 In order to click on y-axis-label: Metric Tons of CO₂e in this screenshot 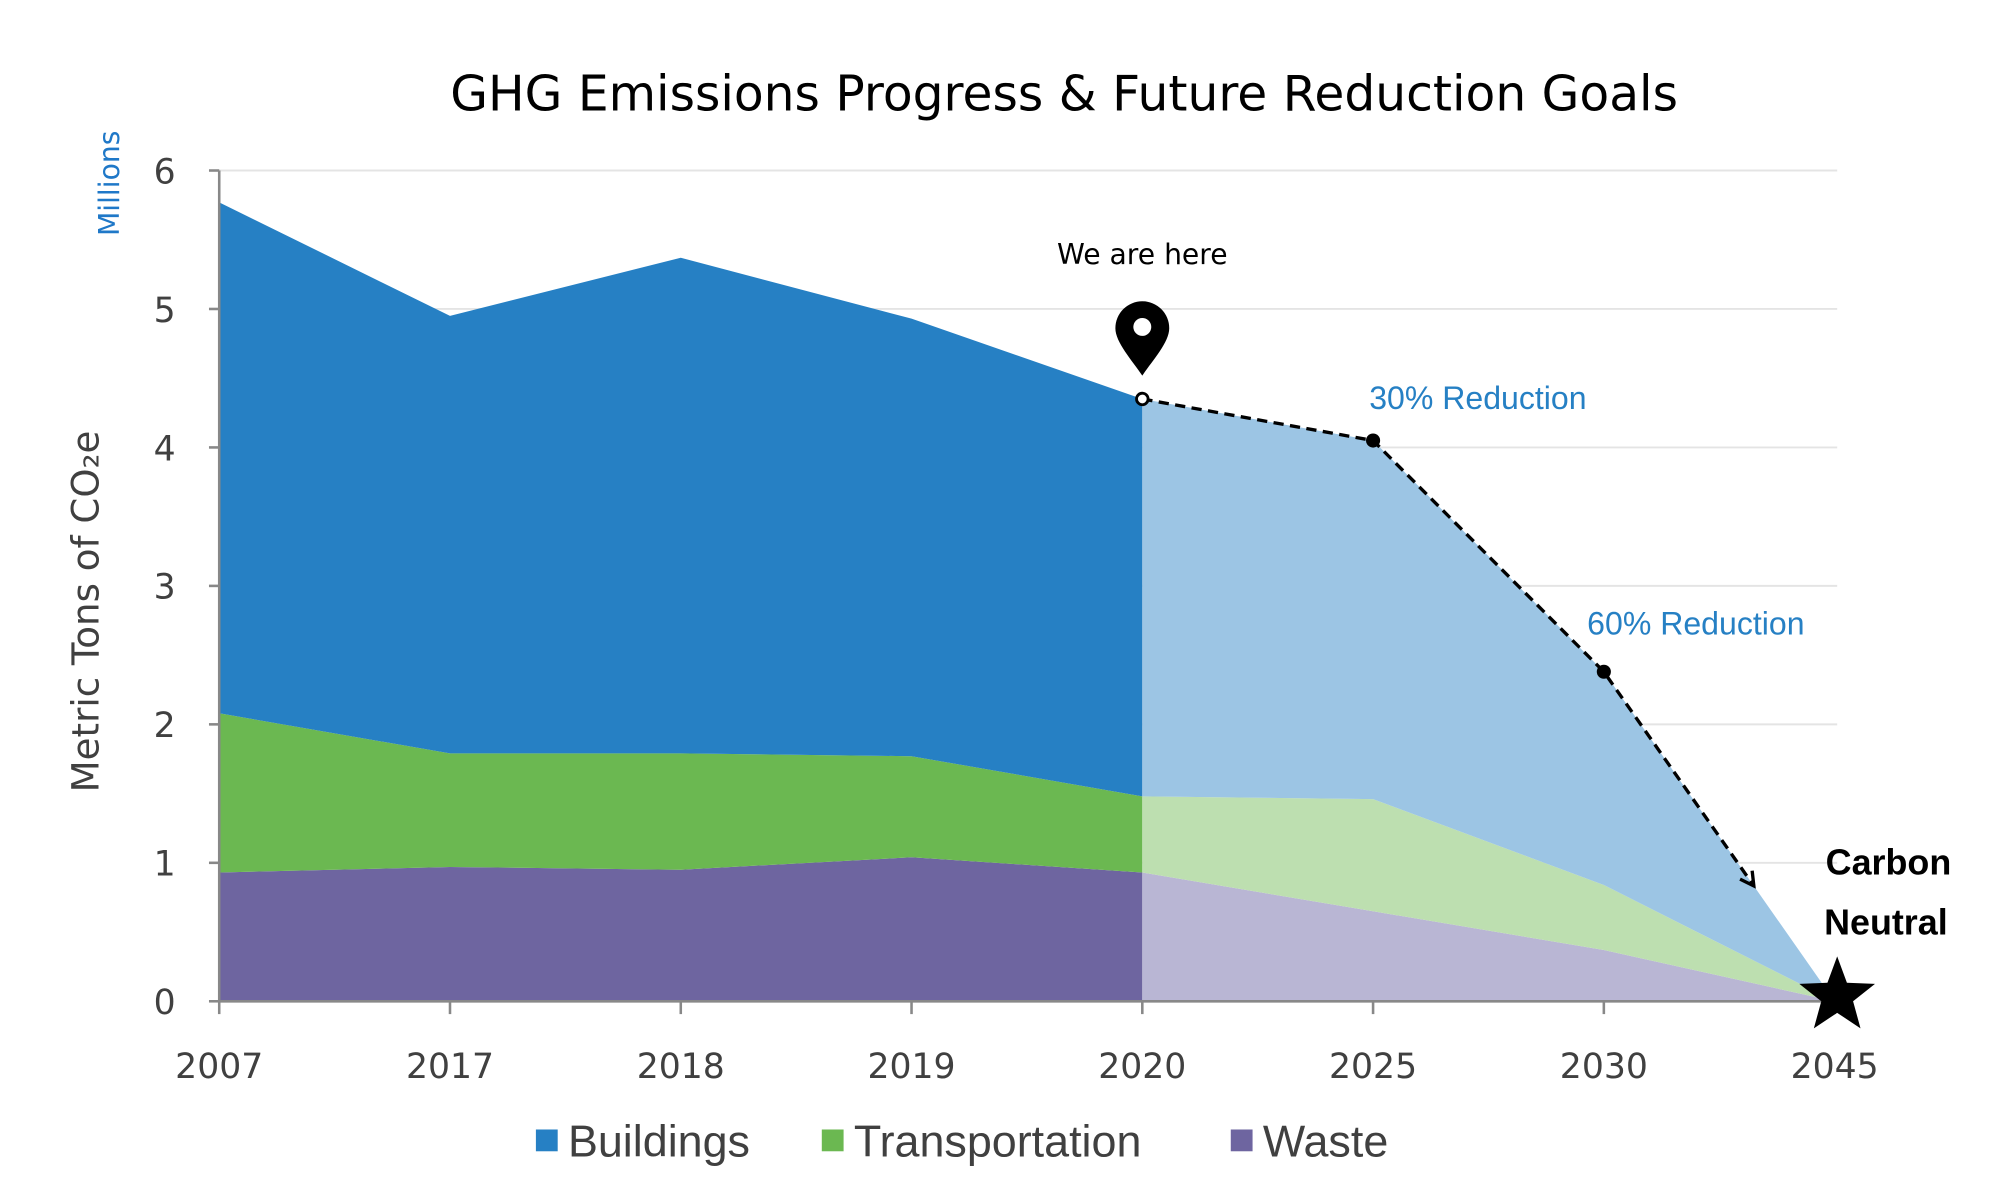, I will do `click(86, 612)`.